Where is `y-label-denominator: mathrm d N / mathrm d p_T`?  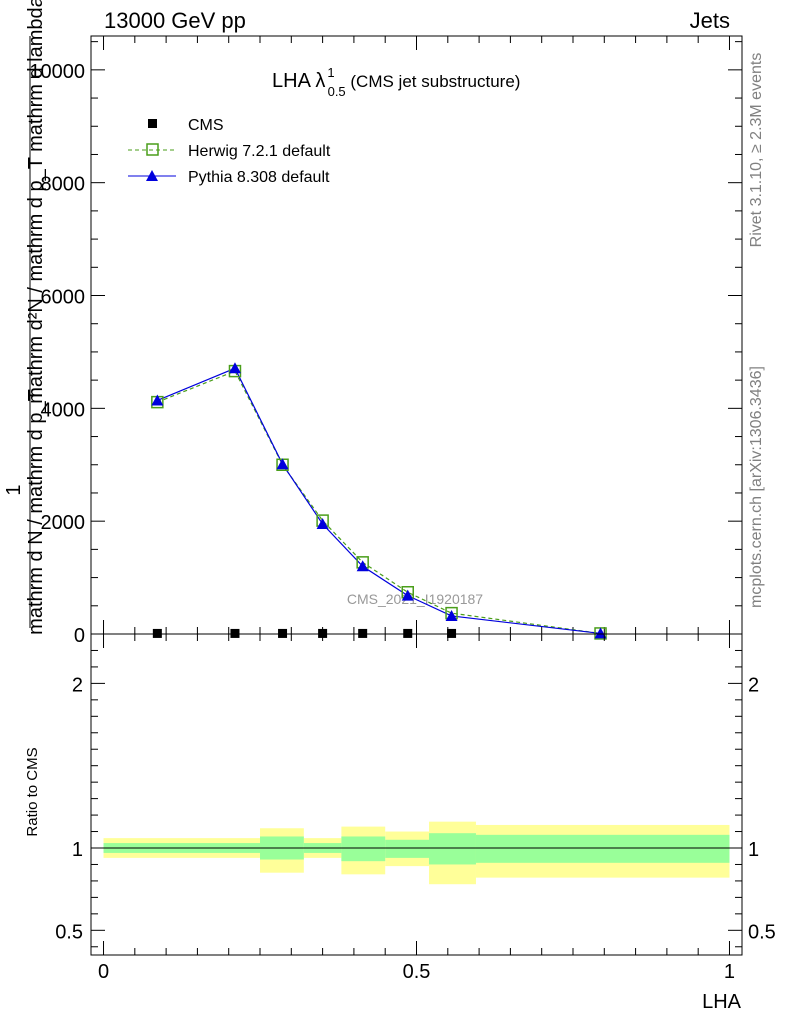
y-label-denominator: mathrm d N / mathrm d p_T is located at coordinates (36, 512).